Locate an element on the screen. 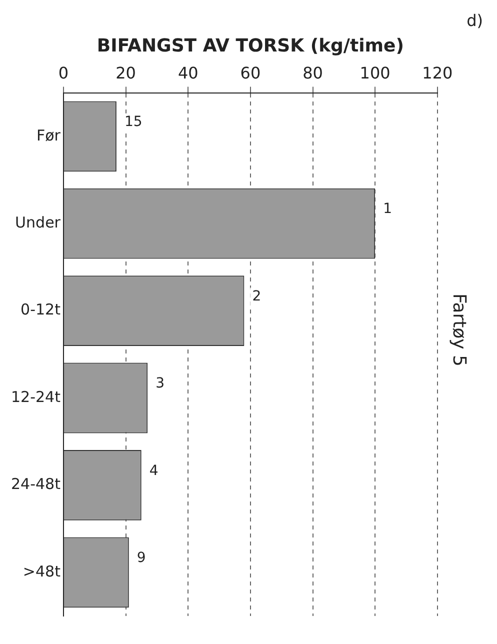  y-tick-label: 24-48t is located at coordinates (36, 484).